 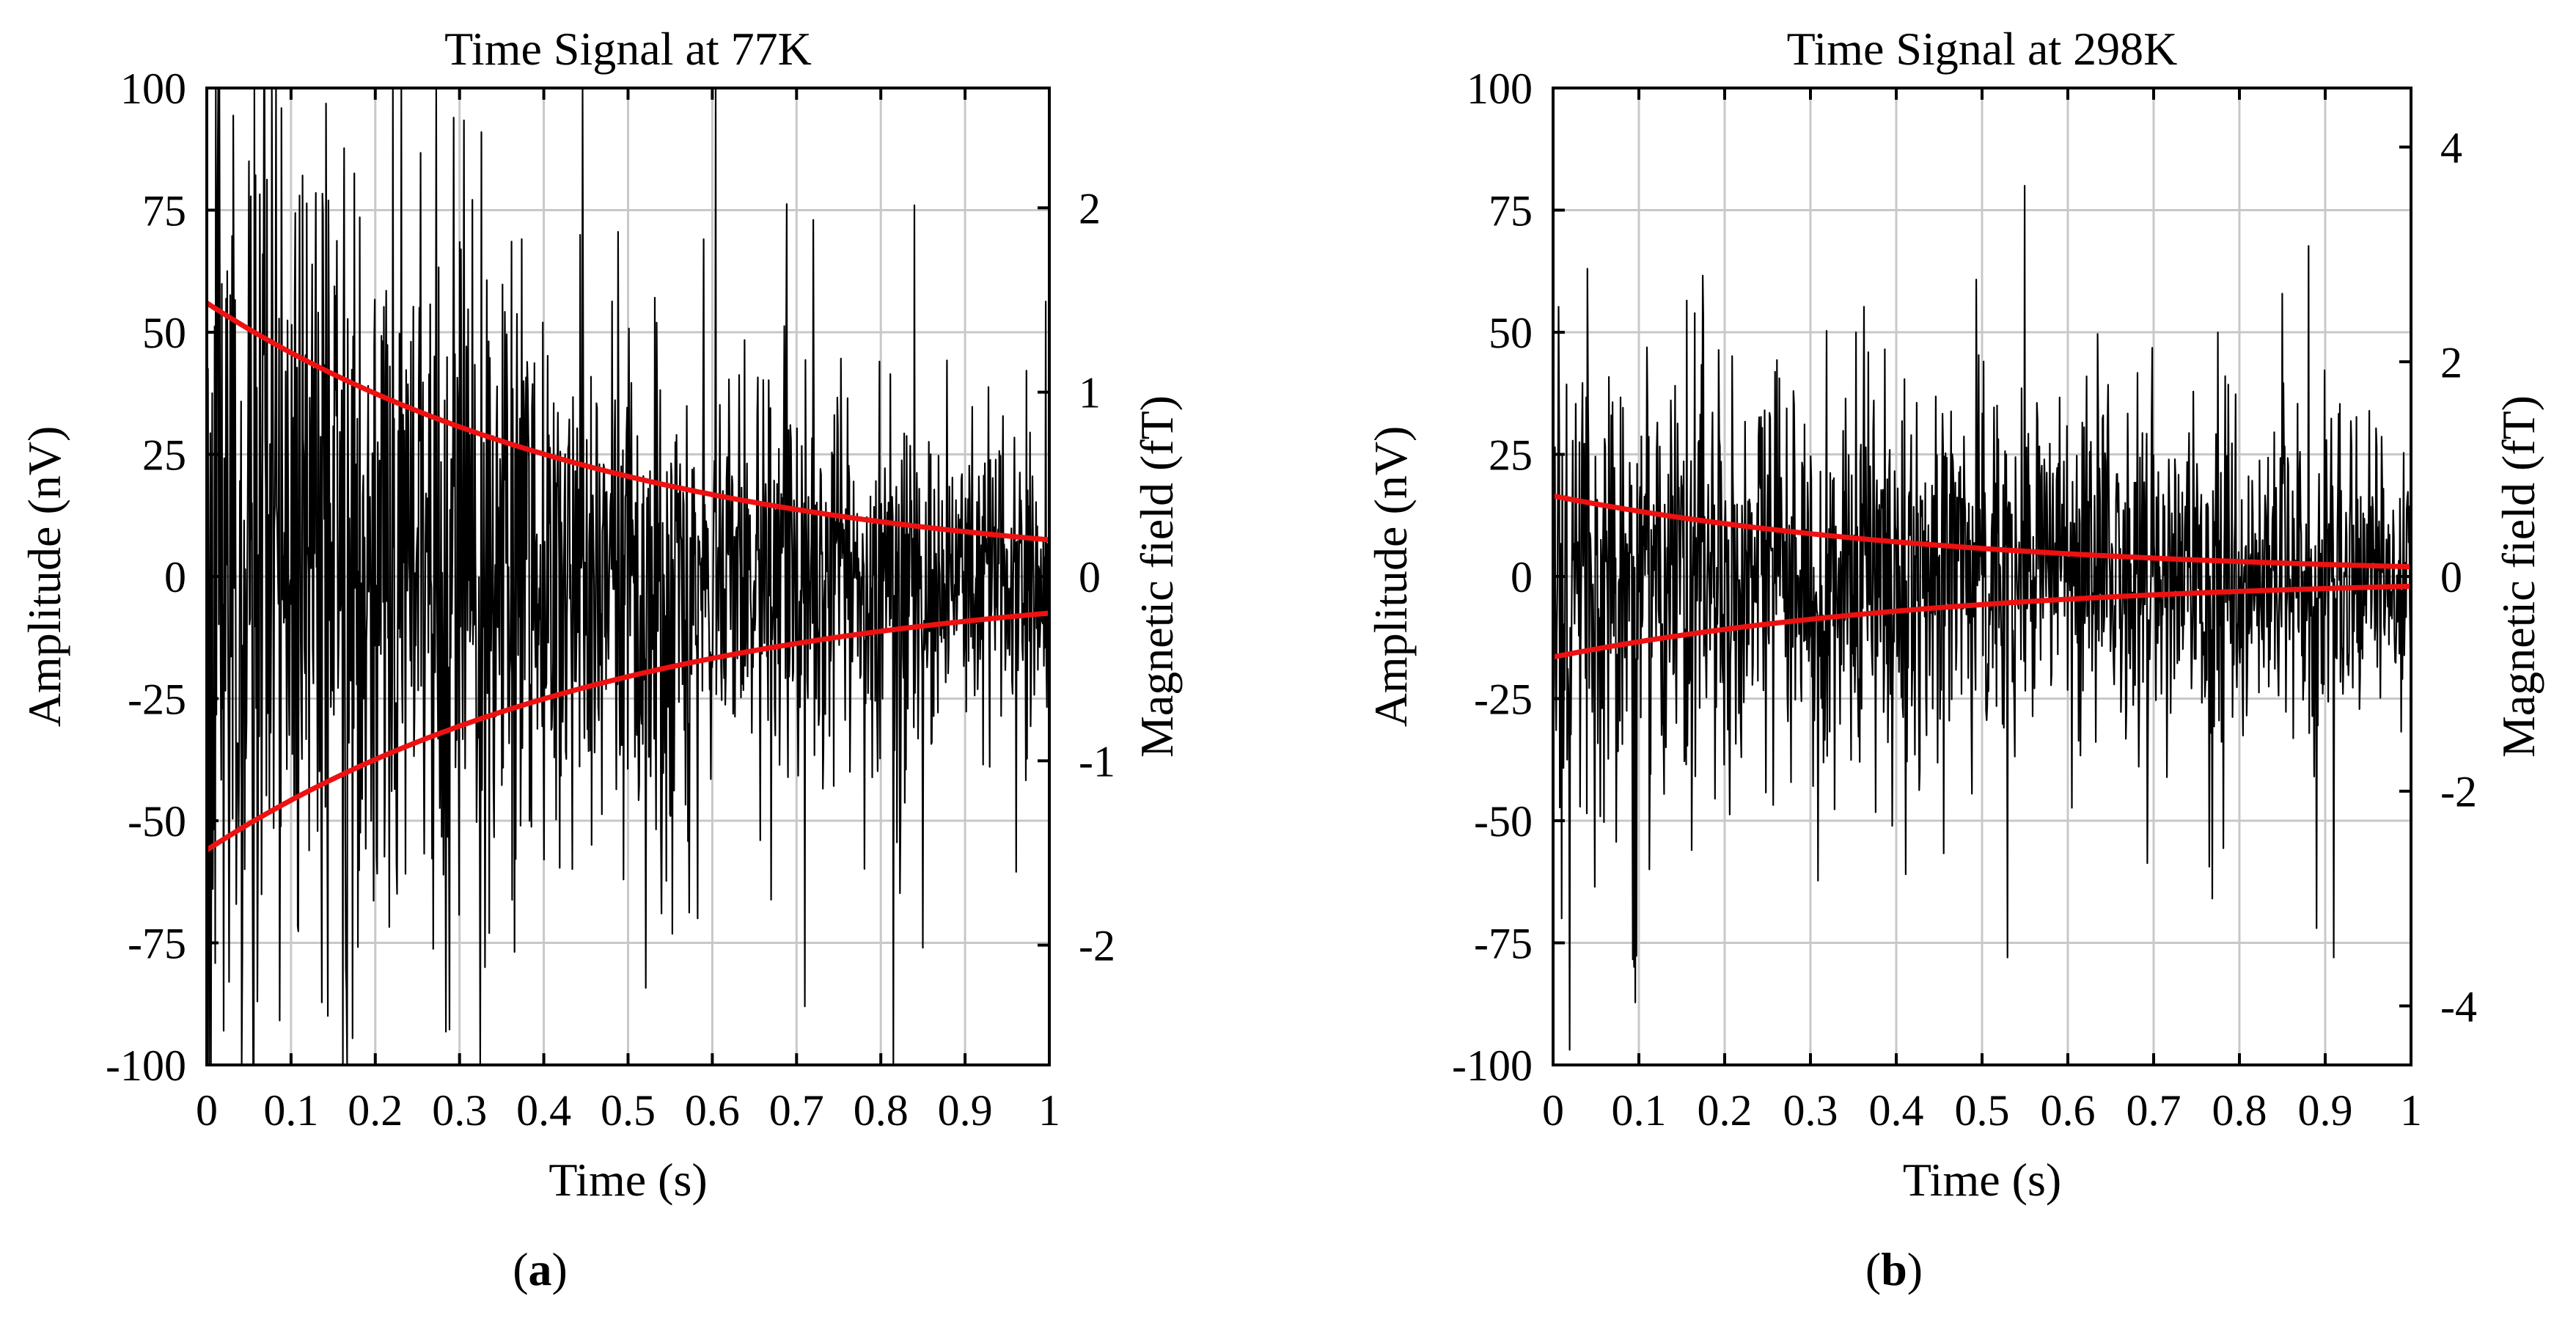 What do you see at coordinates (1983, 1110) in the screenshot?
I see `chart1-x-tick-label-5: 0.5` at bounding box center [1983, 1110].